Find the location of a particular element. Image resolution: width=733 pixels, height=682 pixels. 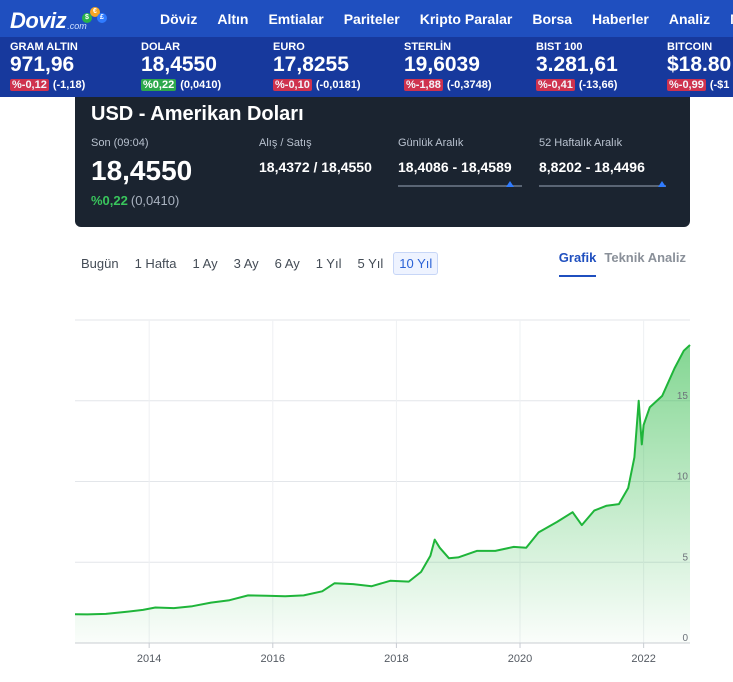

x-tick-label: 2018 is located at coordinates (396, 659).